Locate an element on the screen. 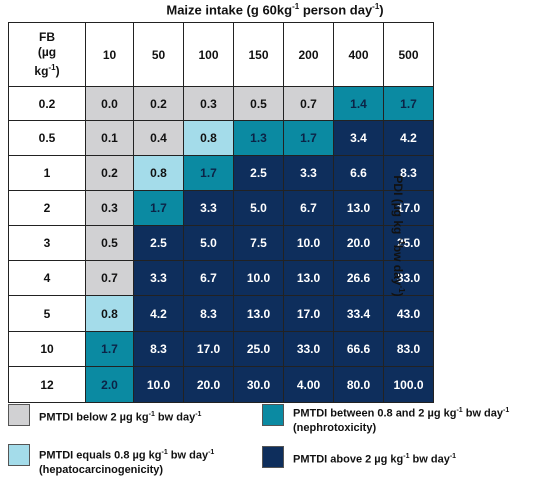  legend-item-navy: PMTDI above 2 µg kg-1 bw day-1 is located at coordinates (359, 457).